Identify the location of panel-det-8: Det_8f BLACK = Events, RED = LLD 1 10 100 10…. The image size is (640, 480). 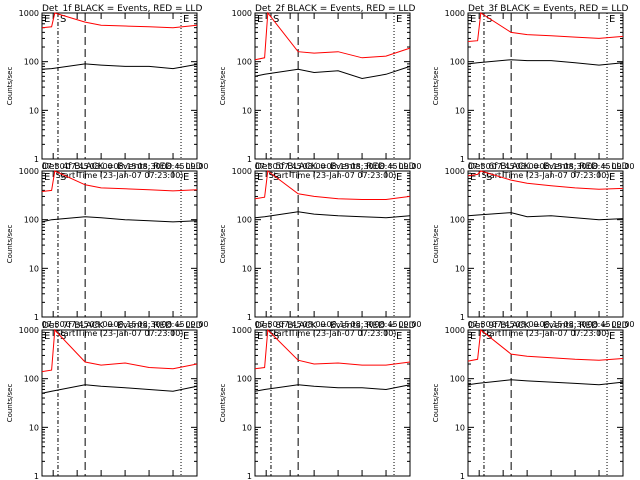
(320, 400).